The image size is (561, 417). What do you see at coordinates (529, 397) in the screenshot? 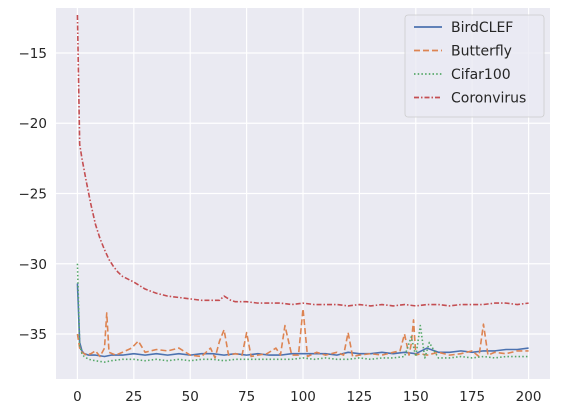
I see `x-tick-label: 200` at bounding box center [529, 397].